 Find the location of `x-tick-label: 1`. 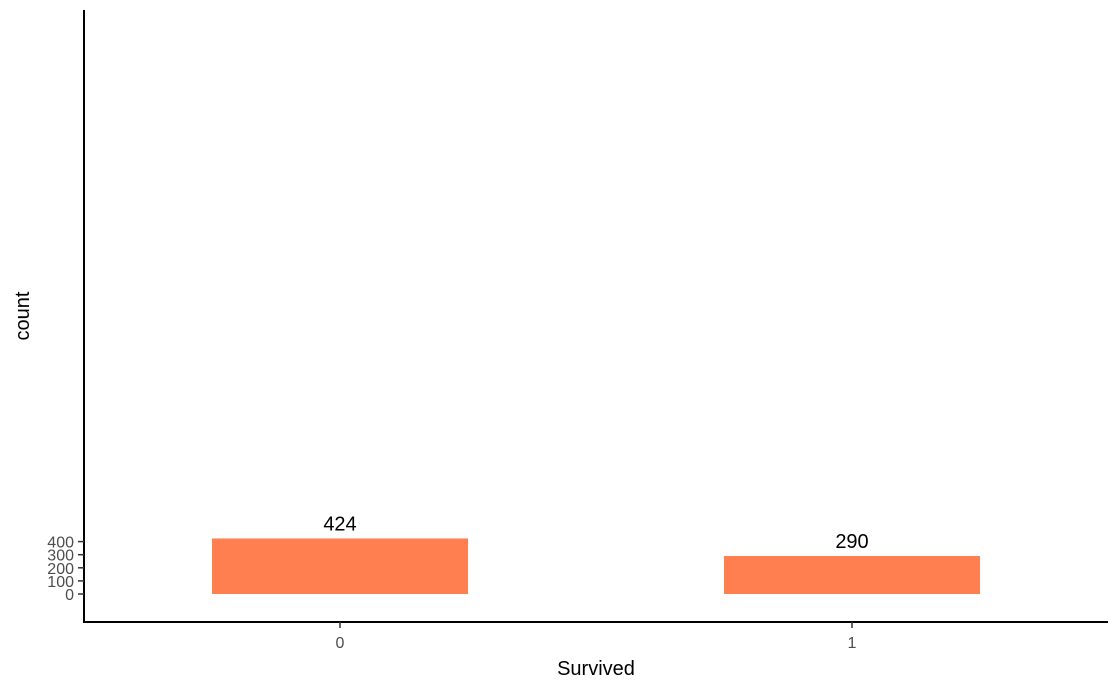

x-tick-label: 1 is located at coordinates (852, 643).